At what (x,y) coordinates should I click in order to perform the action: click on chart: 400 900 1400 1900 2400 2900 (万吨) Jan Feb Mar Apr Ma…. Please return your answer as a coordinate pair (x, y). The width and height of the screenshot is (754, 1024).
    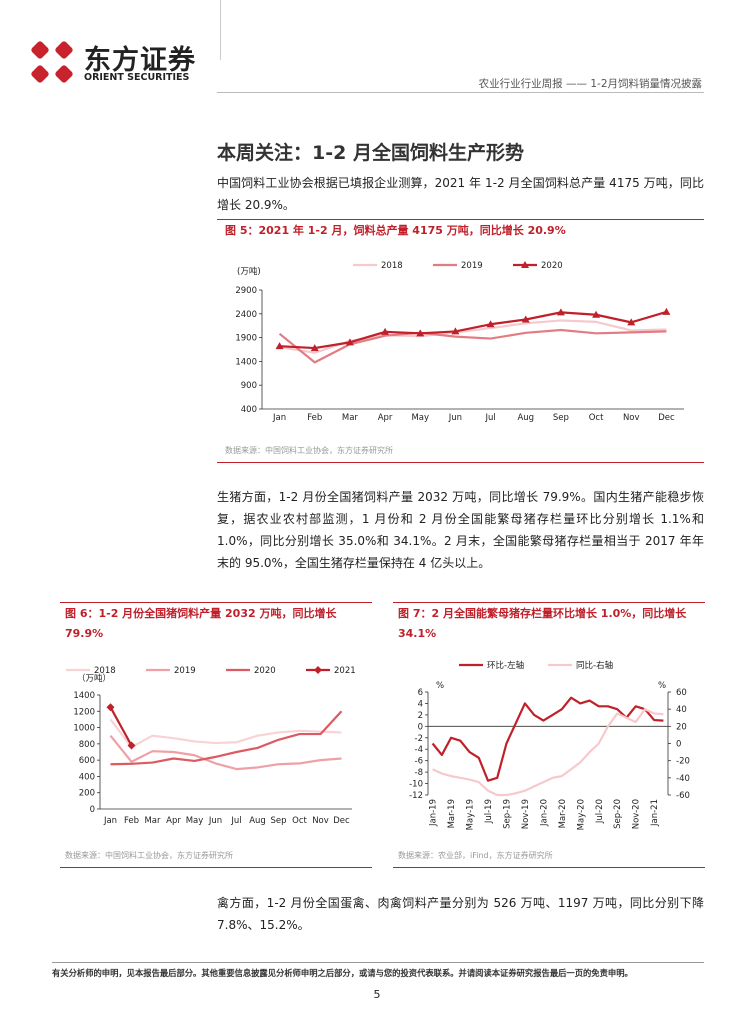
    Looking at the image, I should click on (459, 342).